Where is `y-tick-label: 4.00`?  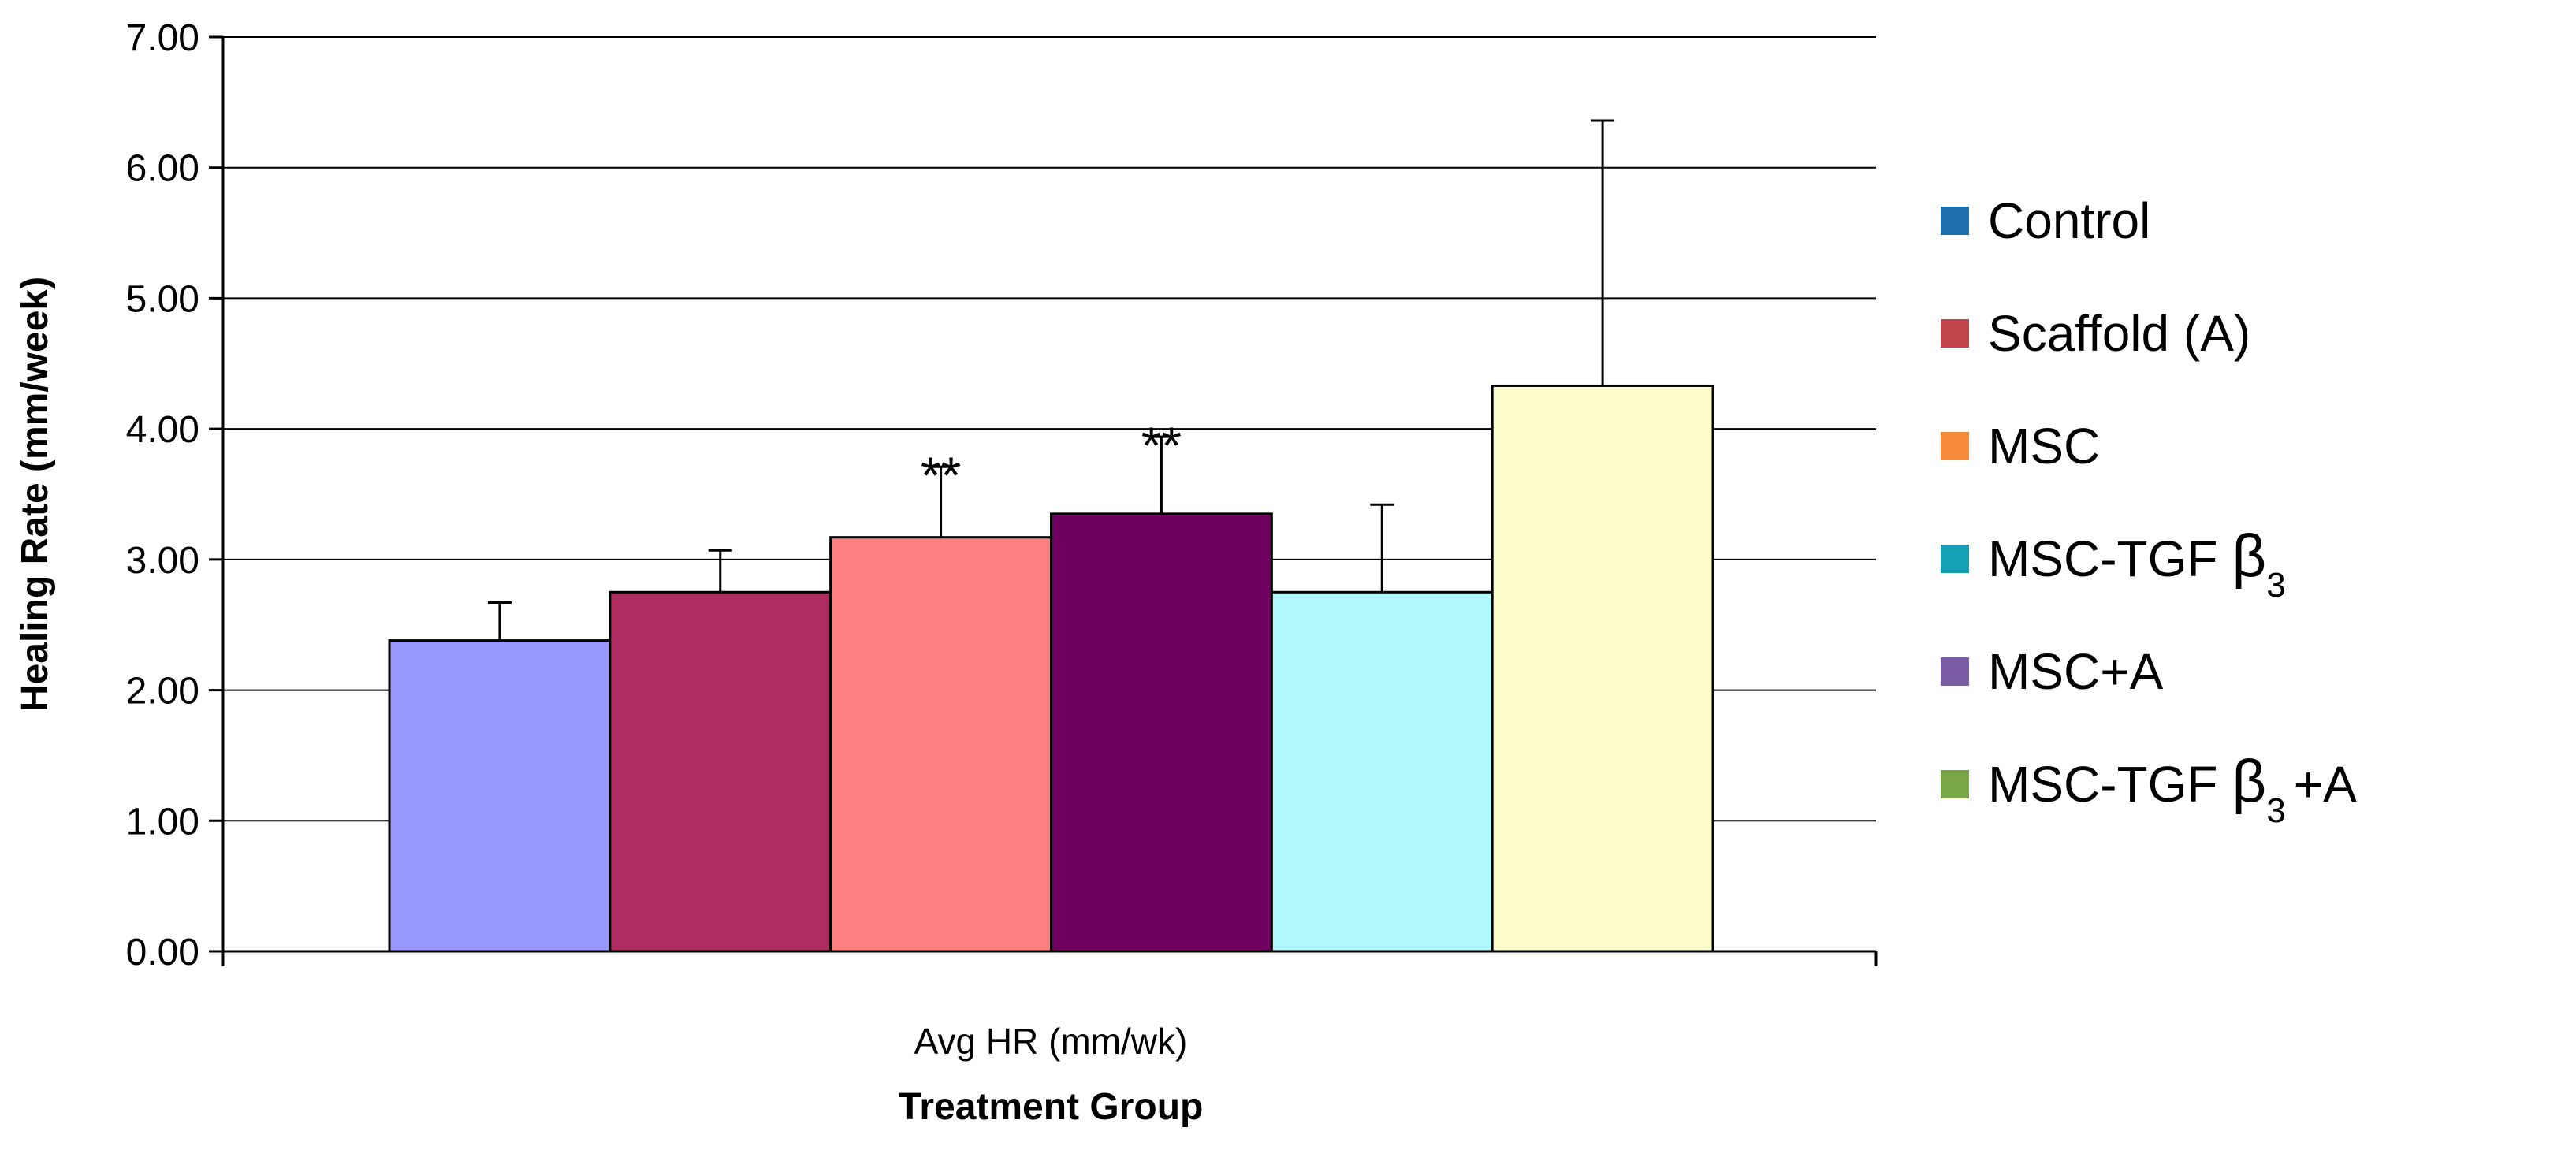
y-tick-label: 4.00 is located at coordinates (162, 430).